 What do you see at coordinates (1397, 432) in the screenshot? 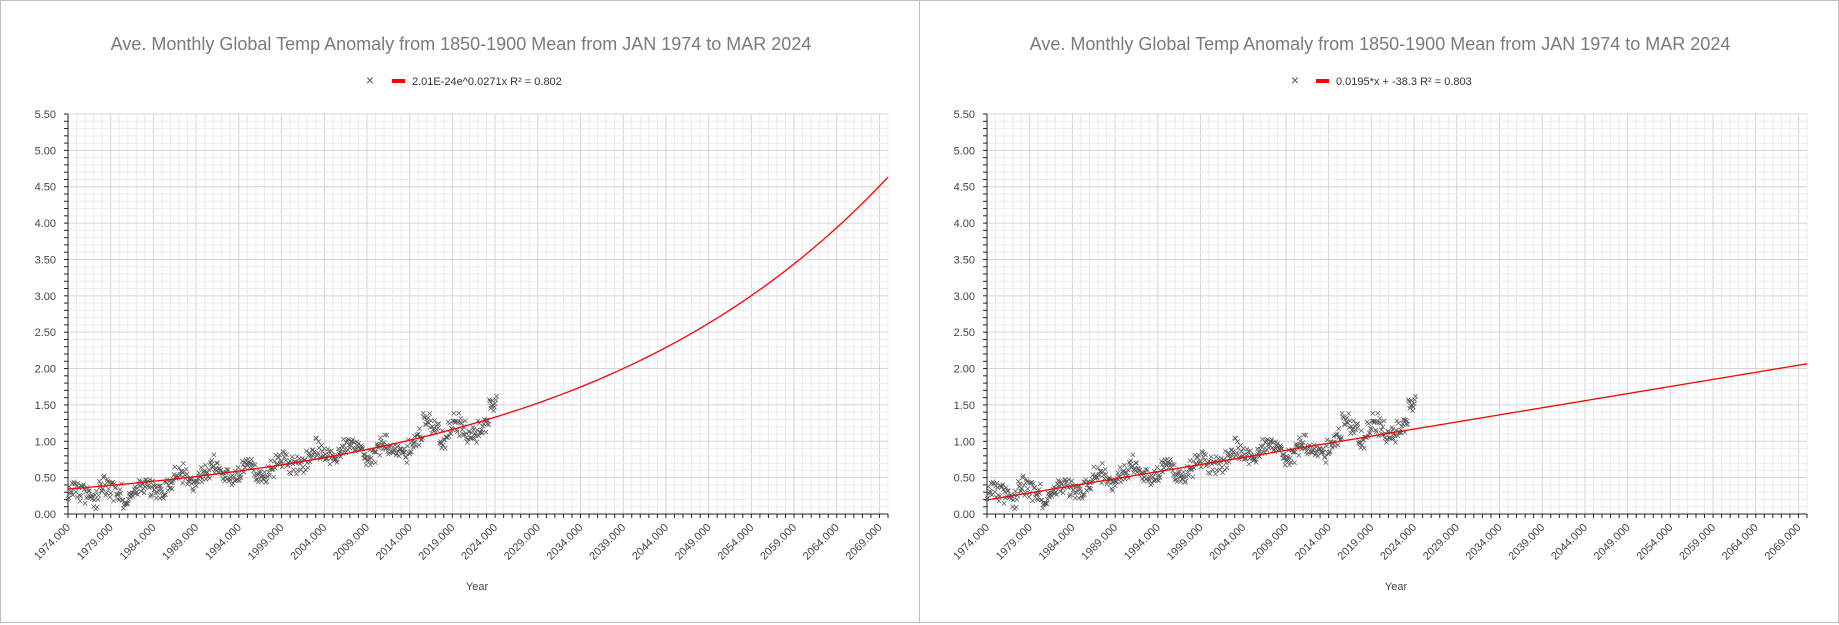
I see `trendline` at bounding box center [1397, 432].